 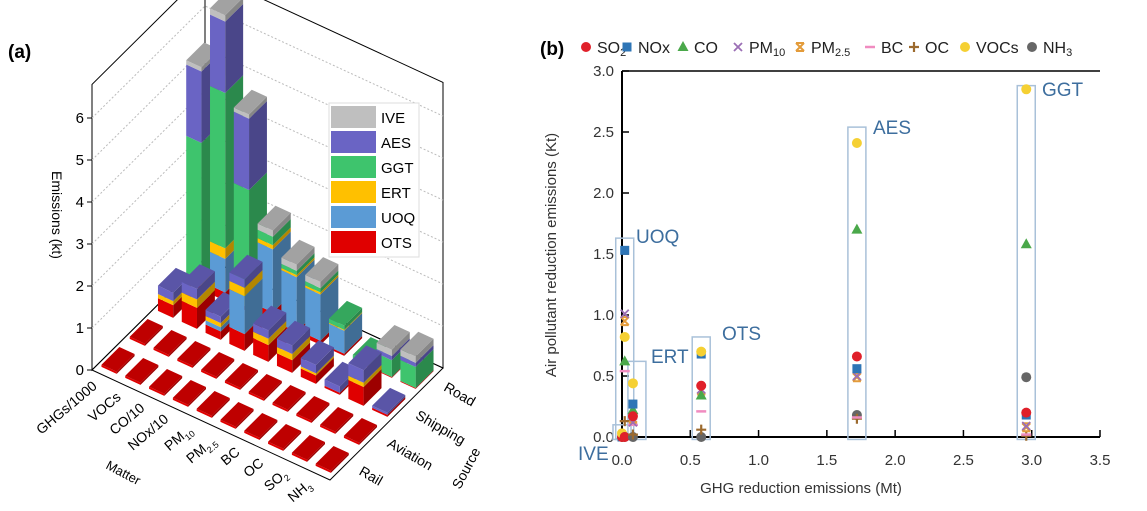 I want to click on point-ggt-so2, so click(x=1026, y=412).